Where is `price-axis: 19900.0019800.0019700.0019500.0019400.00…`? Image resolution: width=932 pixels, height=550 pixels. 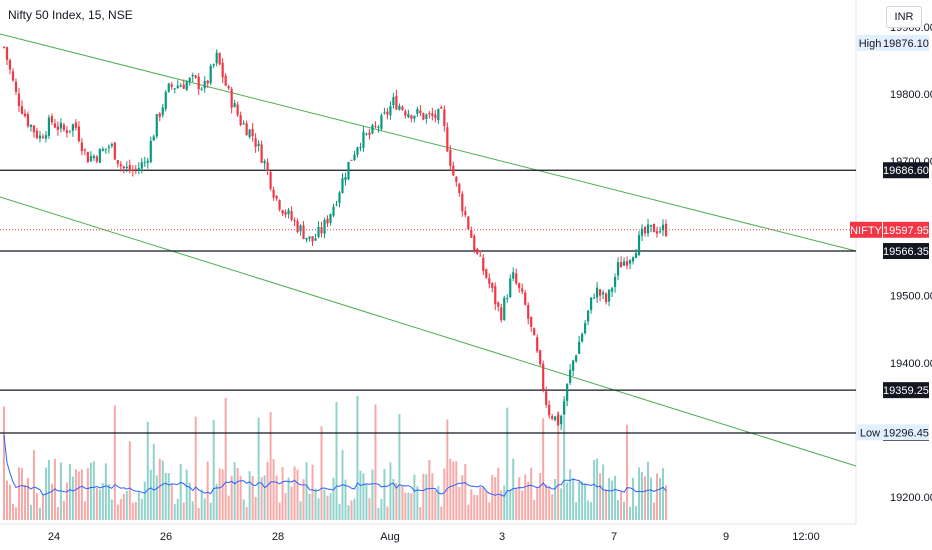 price-axis: 19900.0019800.0019700.0019500.0019400.00… is located at coordinates (911, 263).